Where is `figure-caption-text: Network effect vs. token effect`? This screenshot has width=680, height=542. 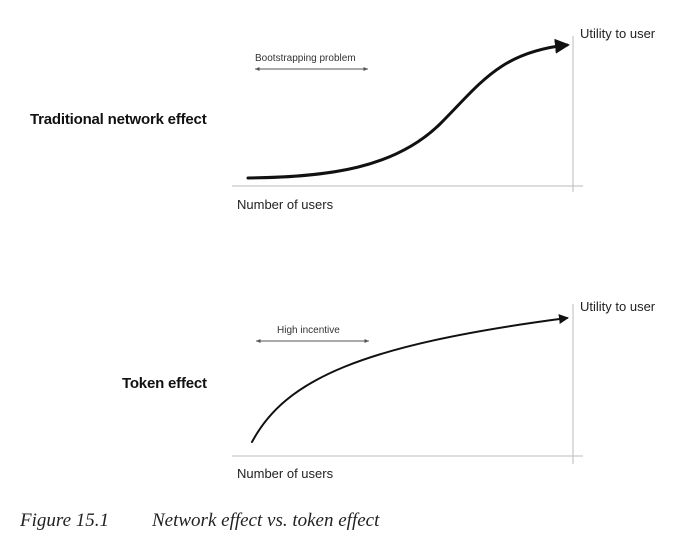
figure-caption-text: Network effect vs. token effect is located at coordinates (266, 520).